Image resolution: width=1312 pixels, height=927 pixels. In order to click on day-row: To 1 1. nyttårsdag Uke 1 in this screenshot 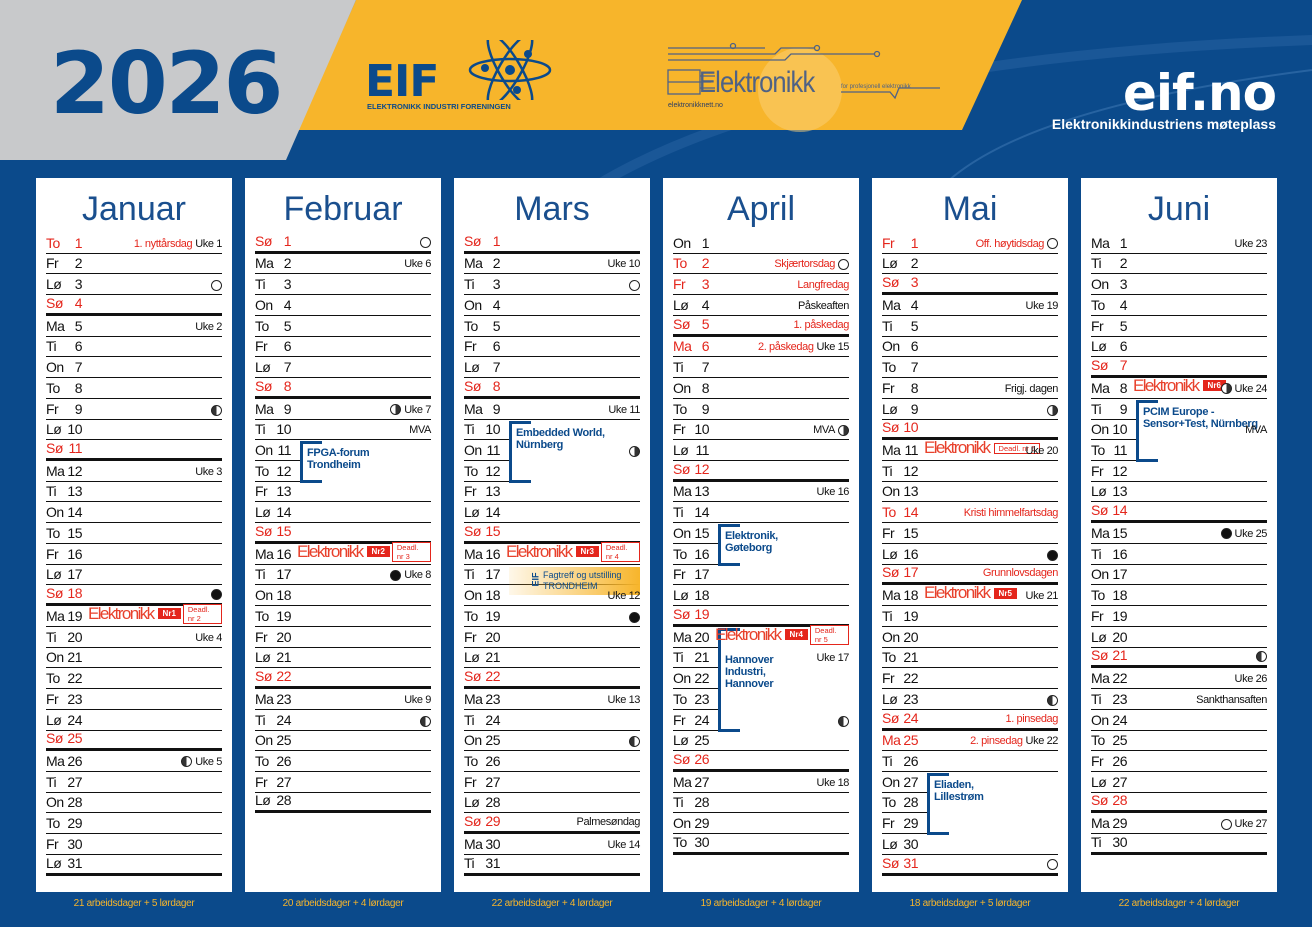, I will do `click(134, 243)`.